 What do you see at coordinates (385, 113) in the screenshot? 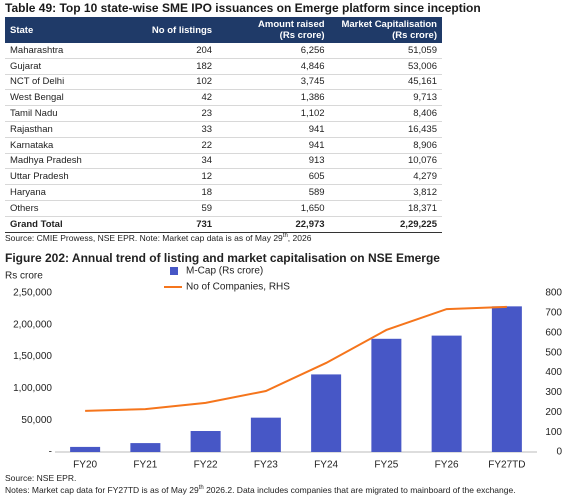
I see `cell: 8,406` at bounding box center [385, 113].